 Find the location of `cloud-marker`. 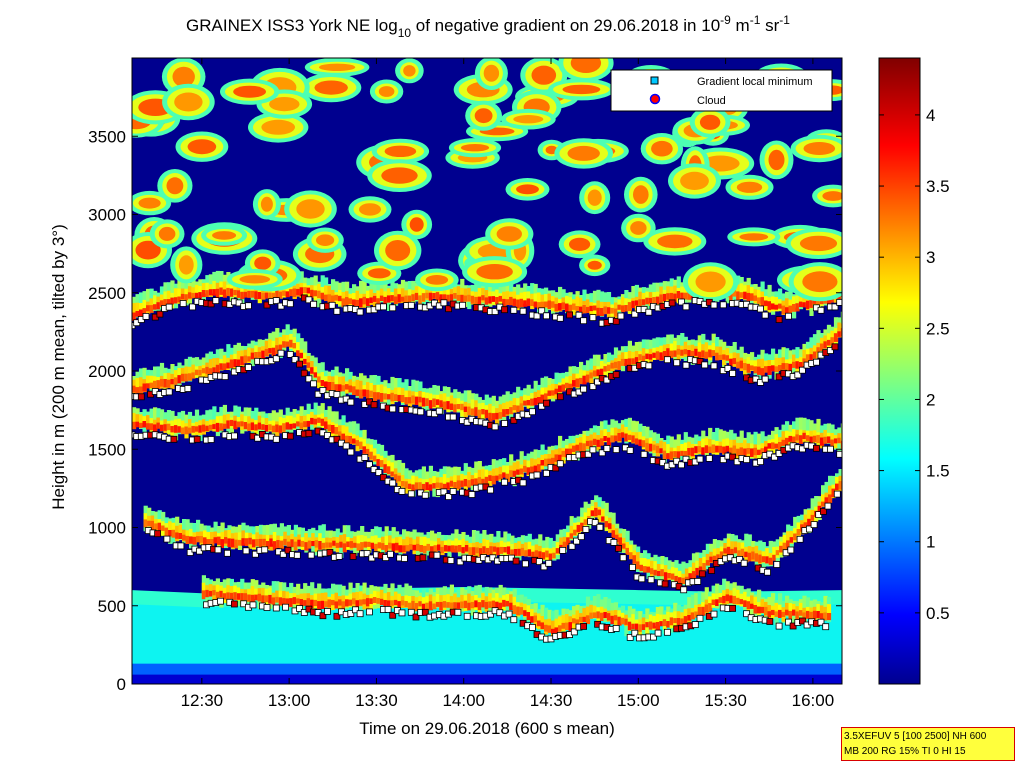

cloud-marker is located at coordinates (337, 439).